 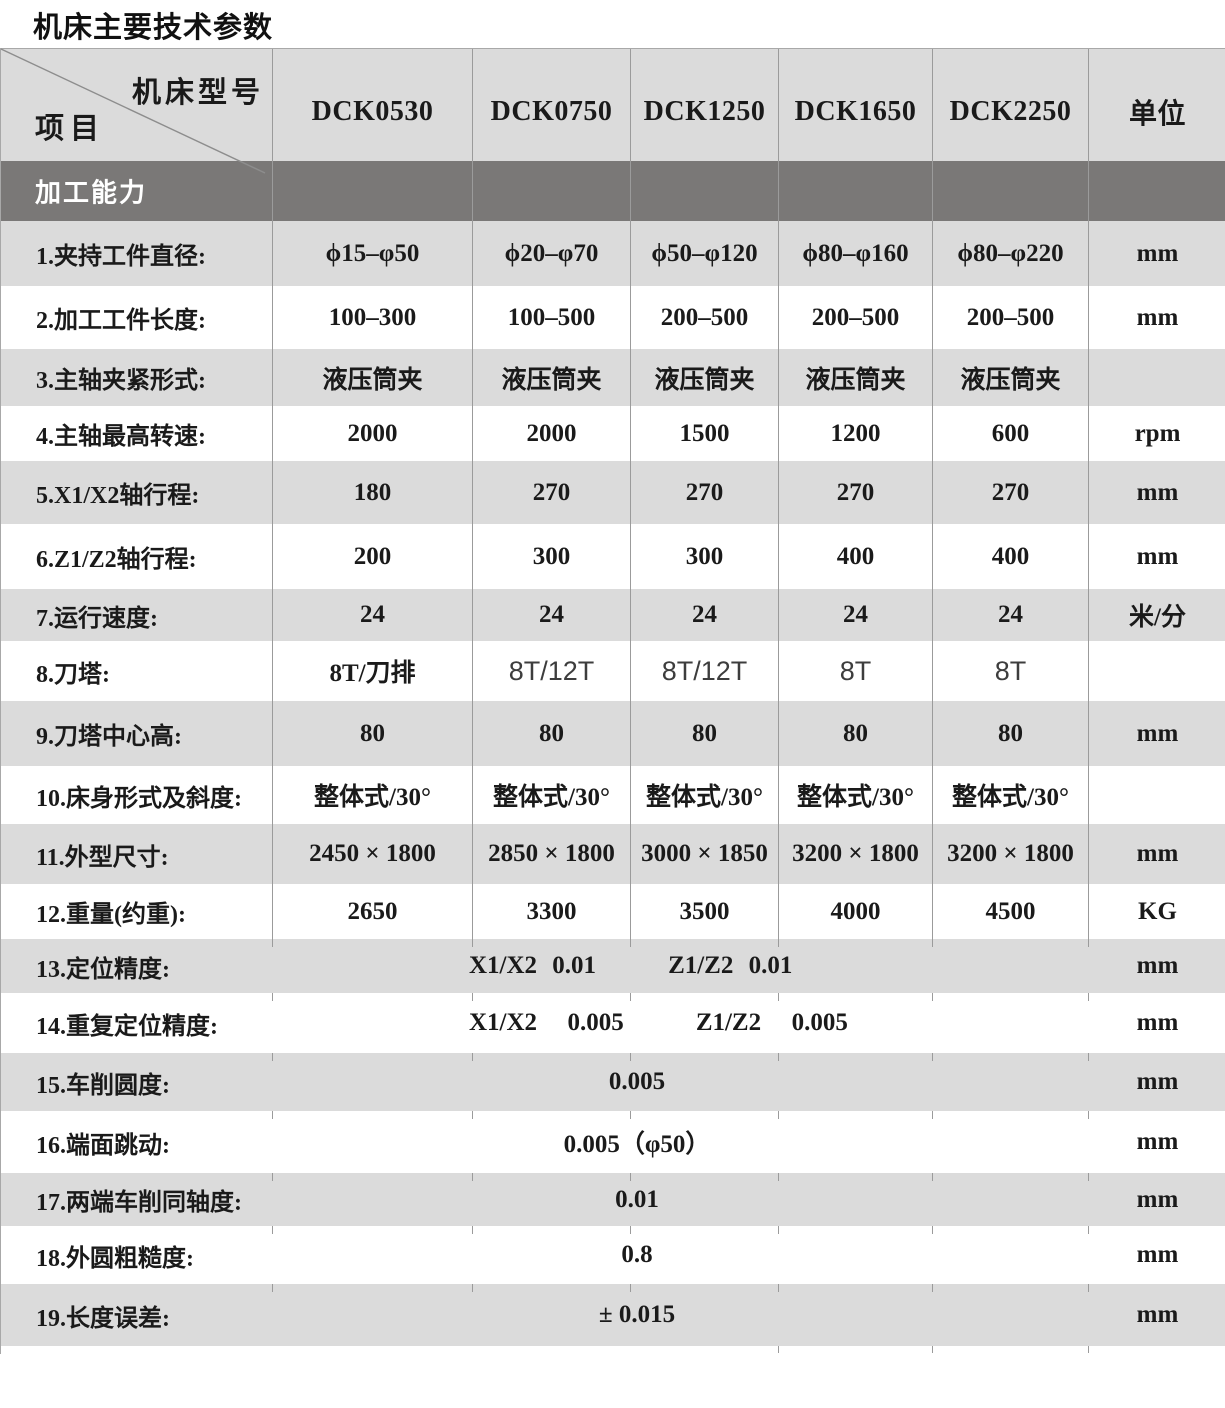 I want to click on unit-cell: 米/分, so click(x=1157, y=617).